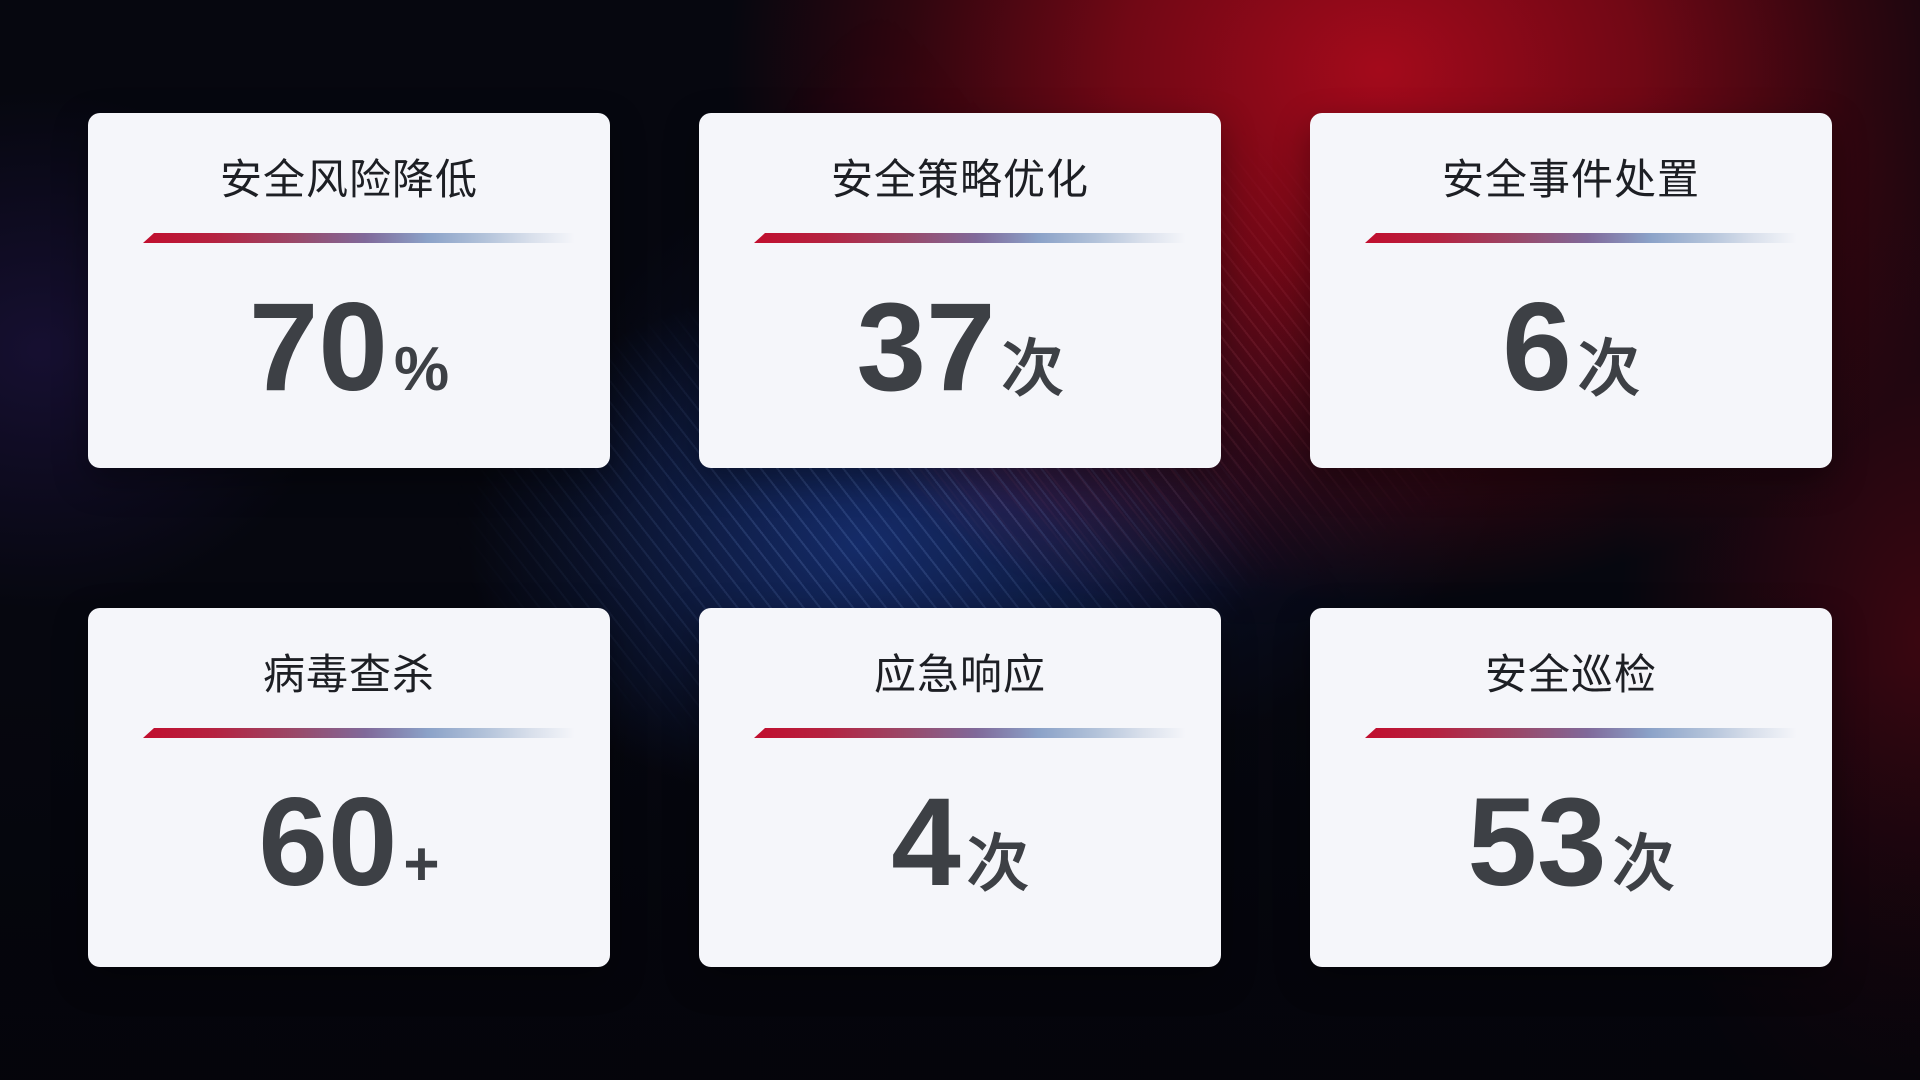  I want to click on stat-card-risk-reduction: 安全风险降低 70 %, so click(349, 290).